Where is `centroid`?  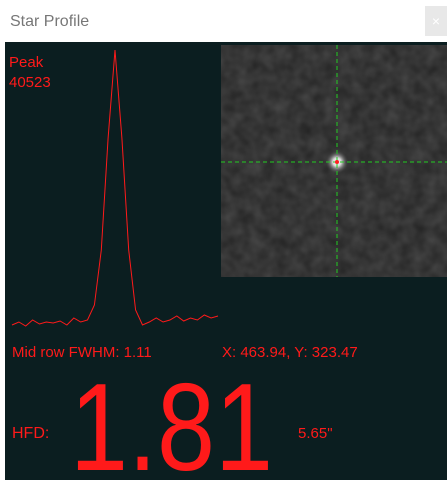 centroid is located at coordinates (337, 162).